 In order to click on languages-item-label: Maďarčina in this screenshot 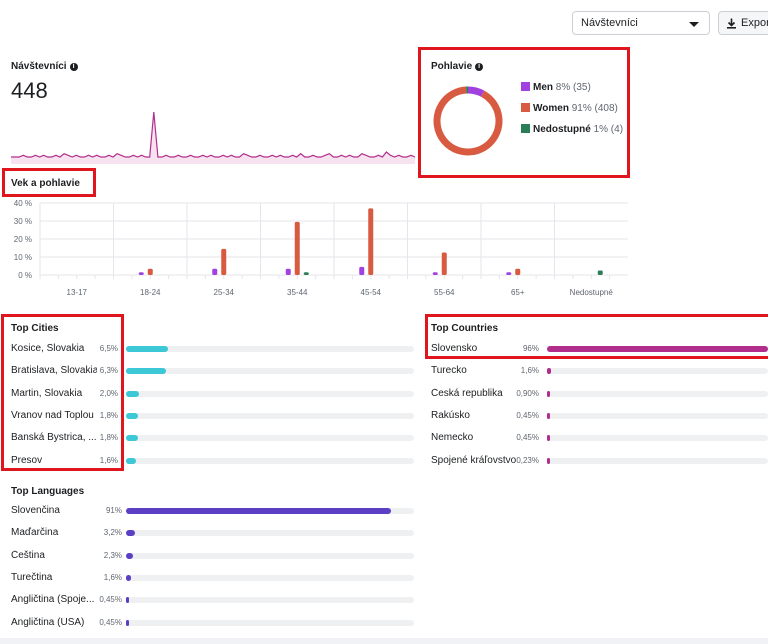, I will do `click(35, 533)`.